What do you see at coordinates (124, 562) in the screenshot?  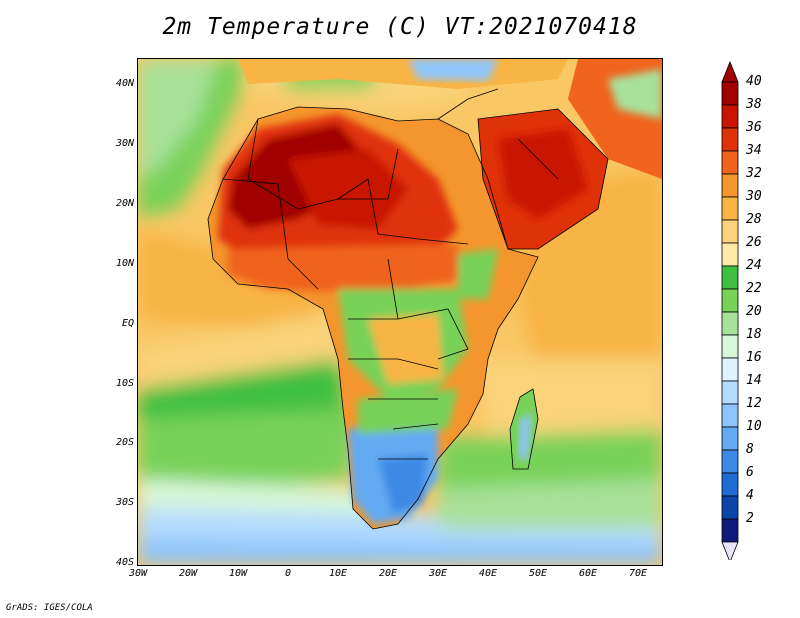 I see `y-tick-label: 40S` at bounding box center [124, 562].